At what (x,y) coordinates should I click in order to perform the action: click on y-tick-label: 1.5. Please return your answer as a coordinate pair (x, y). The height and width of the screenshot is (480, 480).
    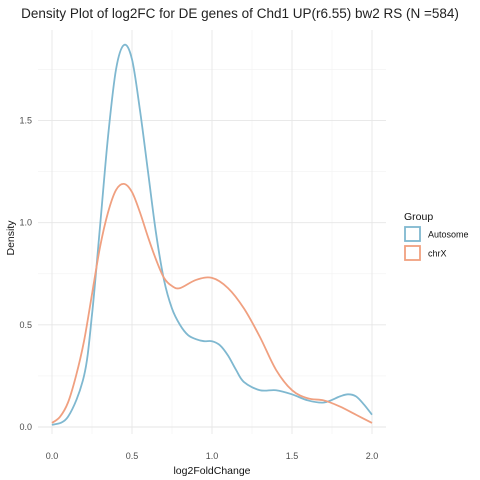
    Looking at the image, I should click on (25, 121).